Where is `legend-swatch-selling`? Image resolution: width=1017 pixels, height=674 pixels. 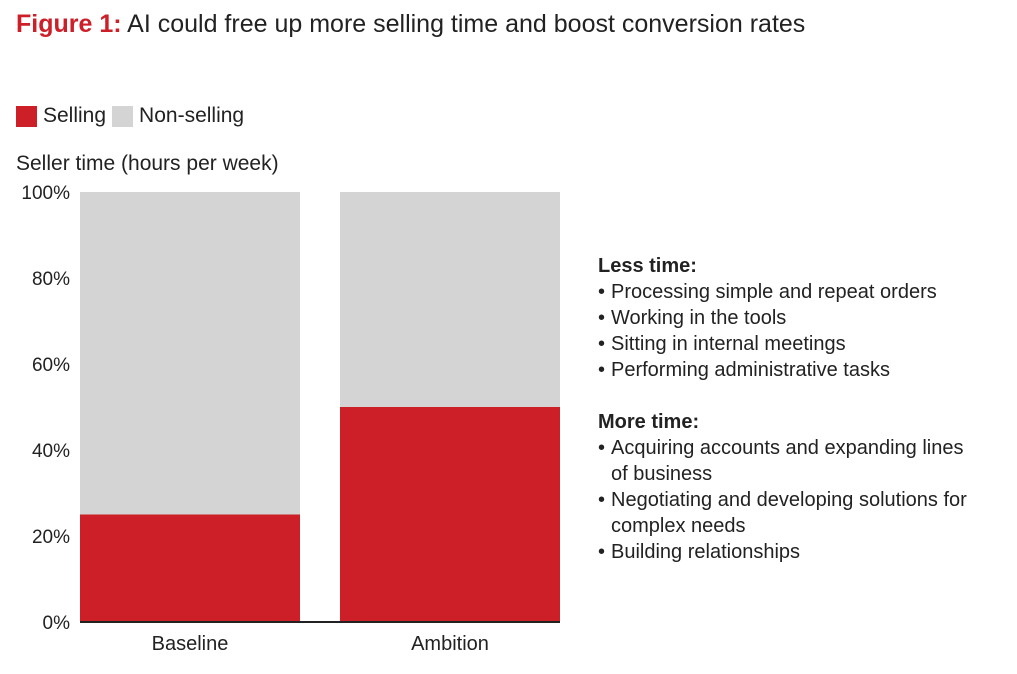
legend-swatch-selling is located at coordinates (26, 116).